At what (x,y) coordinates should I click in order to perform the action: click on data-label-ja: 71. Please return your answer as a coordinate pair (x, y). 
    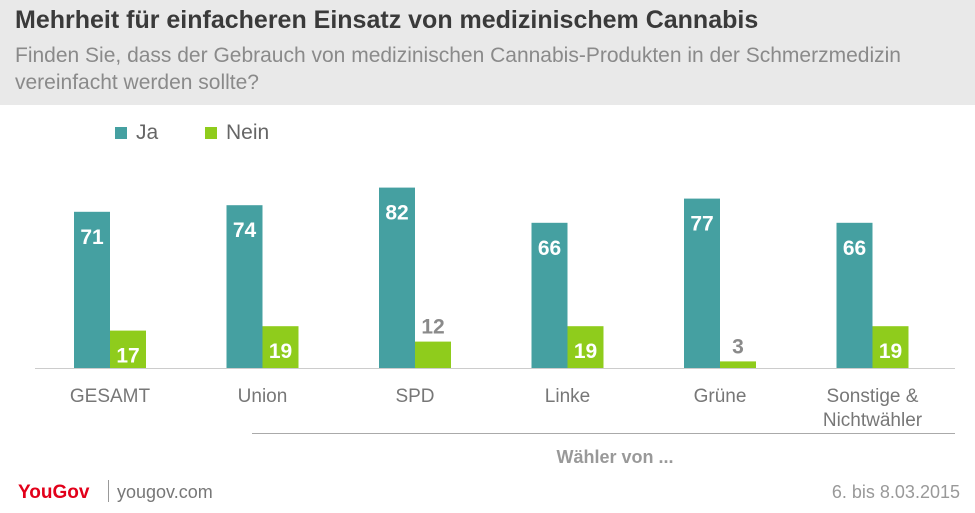
    Looking at the image, I should click on (92, 237).